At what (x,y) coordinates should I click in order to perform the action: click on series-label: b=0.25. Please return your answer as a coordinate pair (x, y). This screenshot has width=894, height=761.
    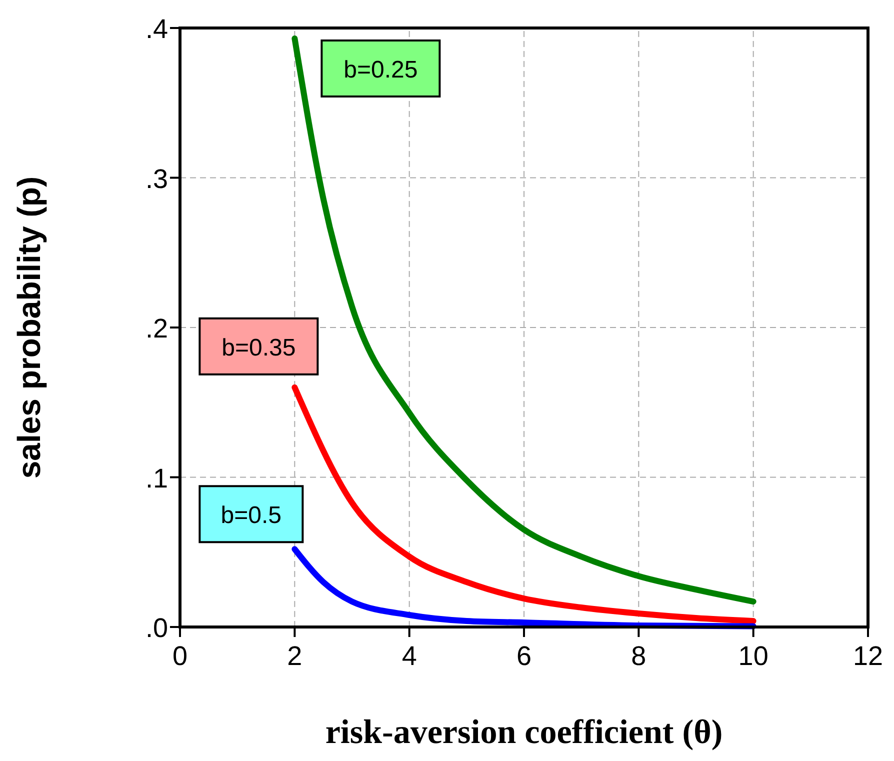
    Looking at the image, I should click on (381, 70).